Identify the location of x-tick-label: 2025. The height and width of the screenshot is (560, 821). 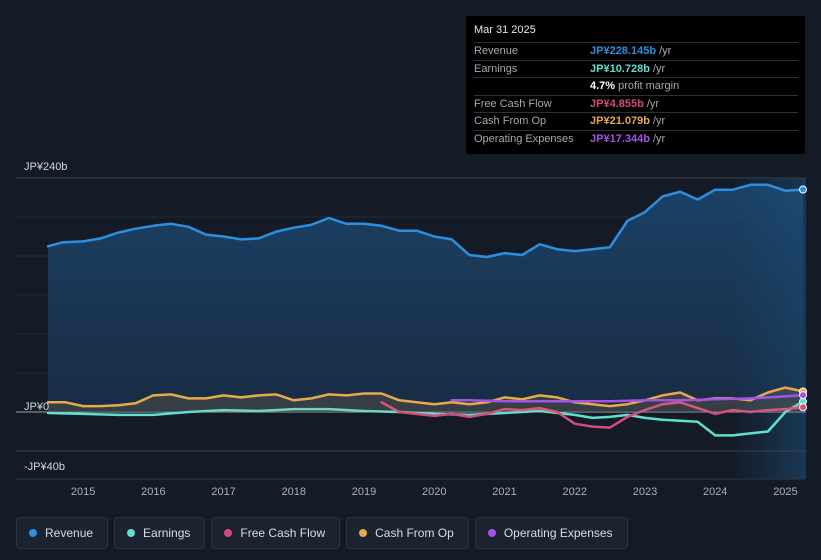
(785, 492).